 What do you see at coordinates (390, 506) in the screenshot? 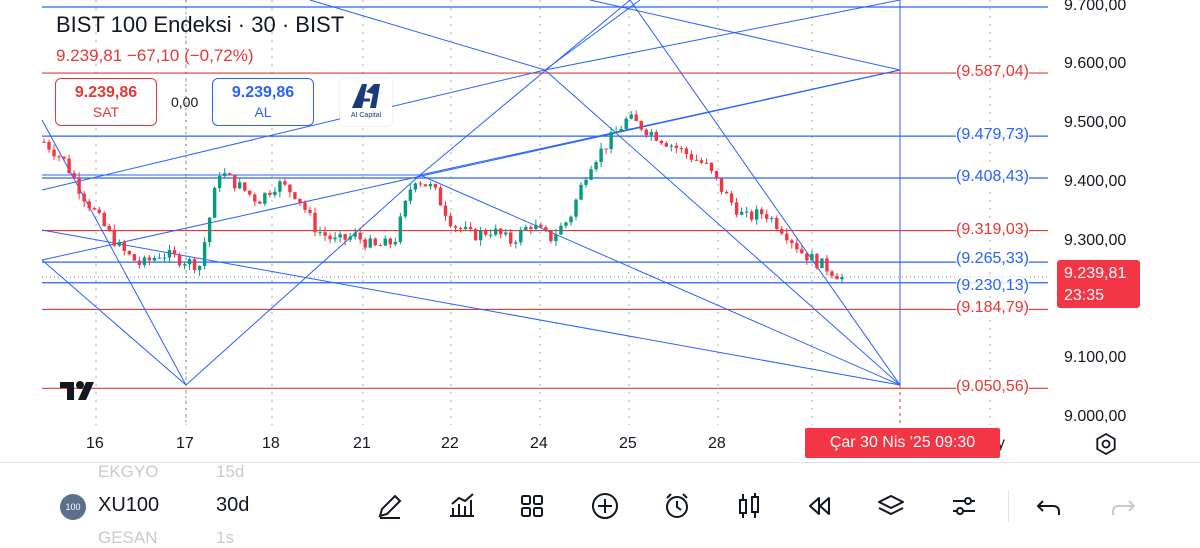
I see `draw-tool-button` at bounding box center [390, 506].